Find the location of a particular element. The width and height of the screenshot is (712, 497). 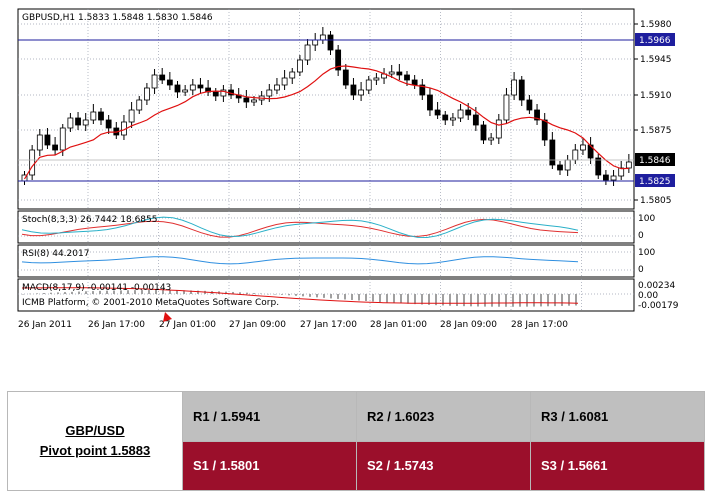

macd-scale-zero: 0.00 is located at coordinates (648, 296).